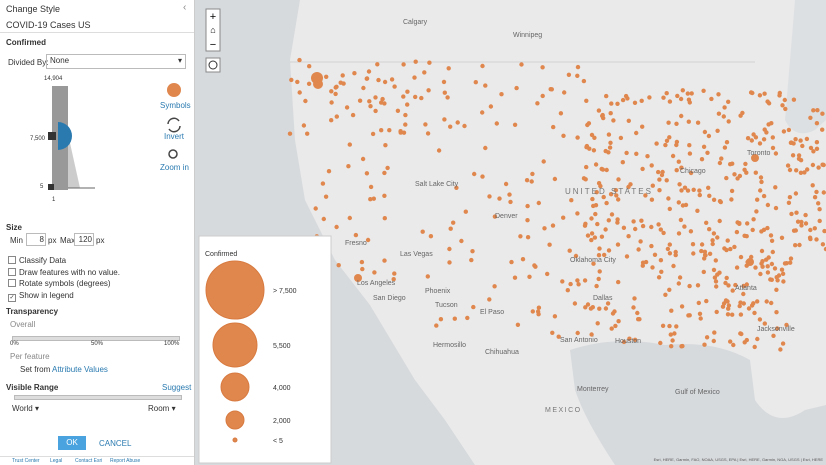 Image resolution: width=826 pixels, height=465 pixels. What do you see at coordinates (59, 283) in the screenshot?
I see `option: Rotate symbols (degrees)` at bounding box center [59, 283].